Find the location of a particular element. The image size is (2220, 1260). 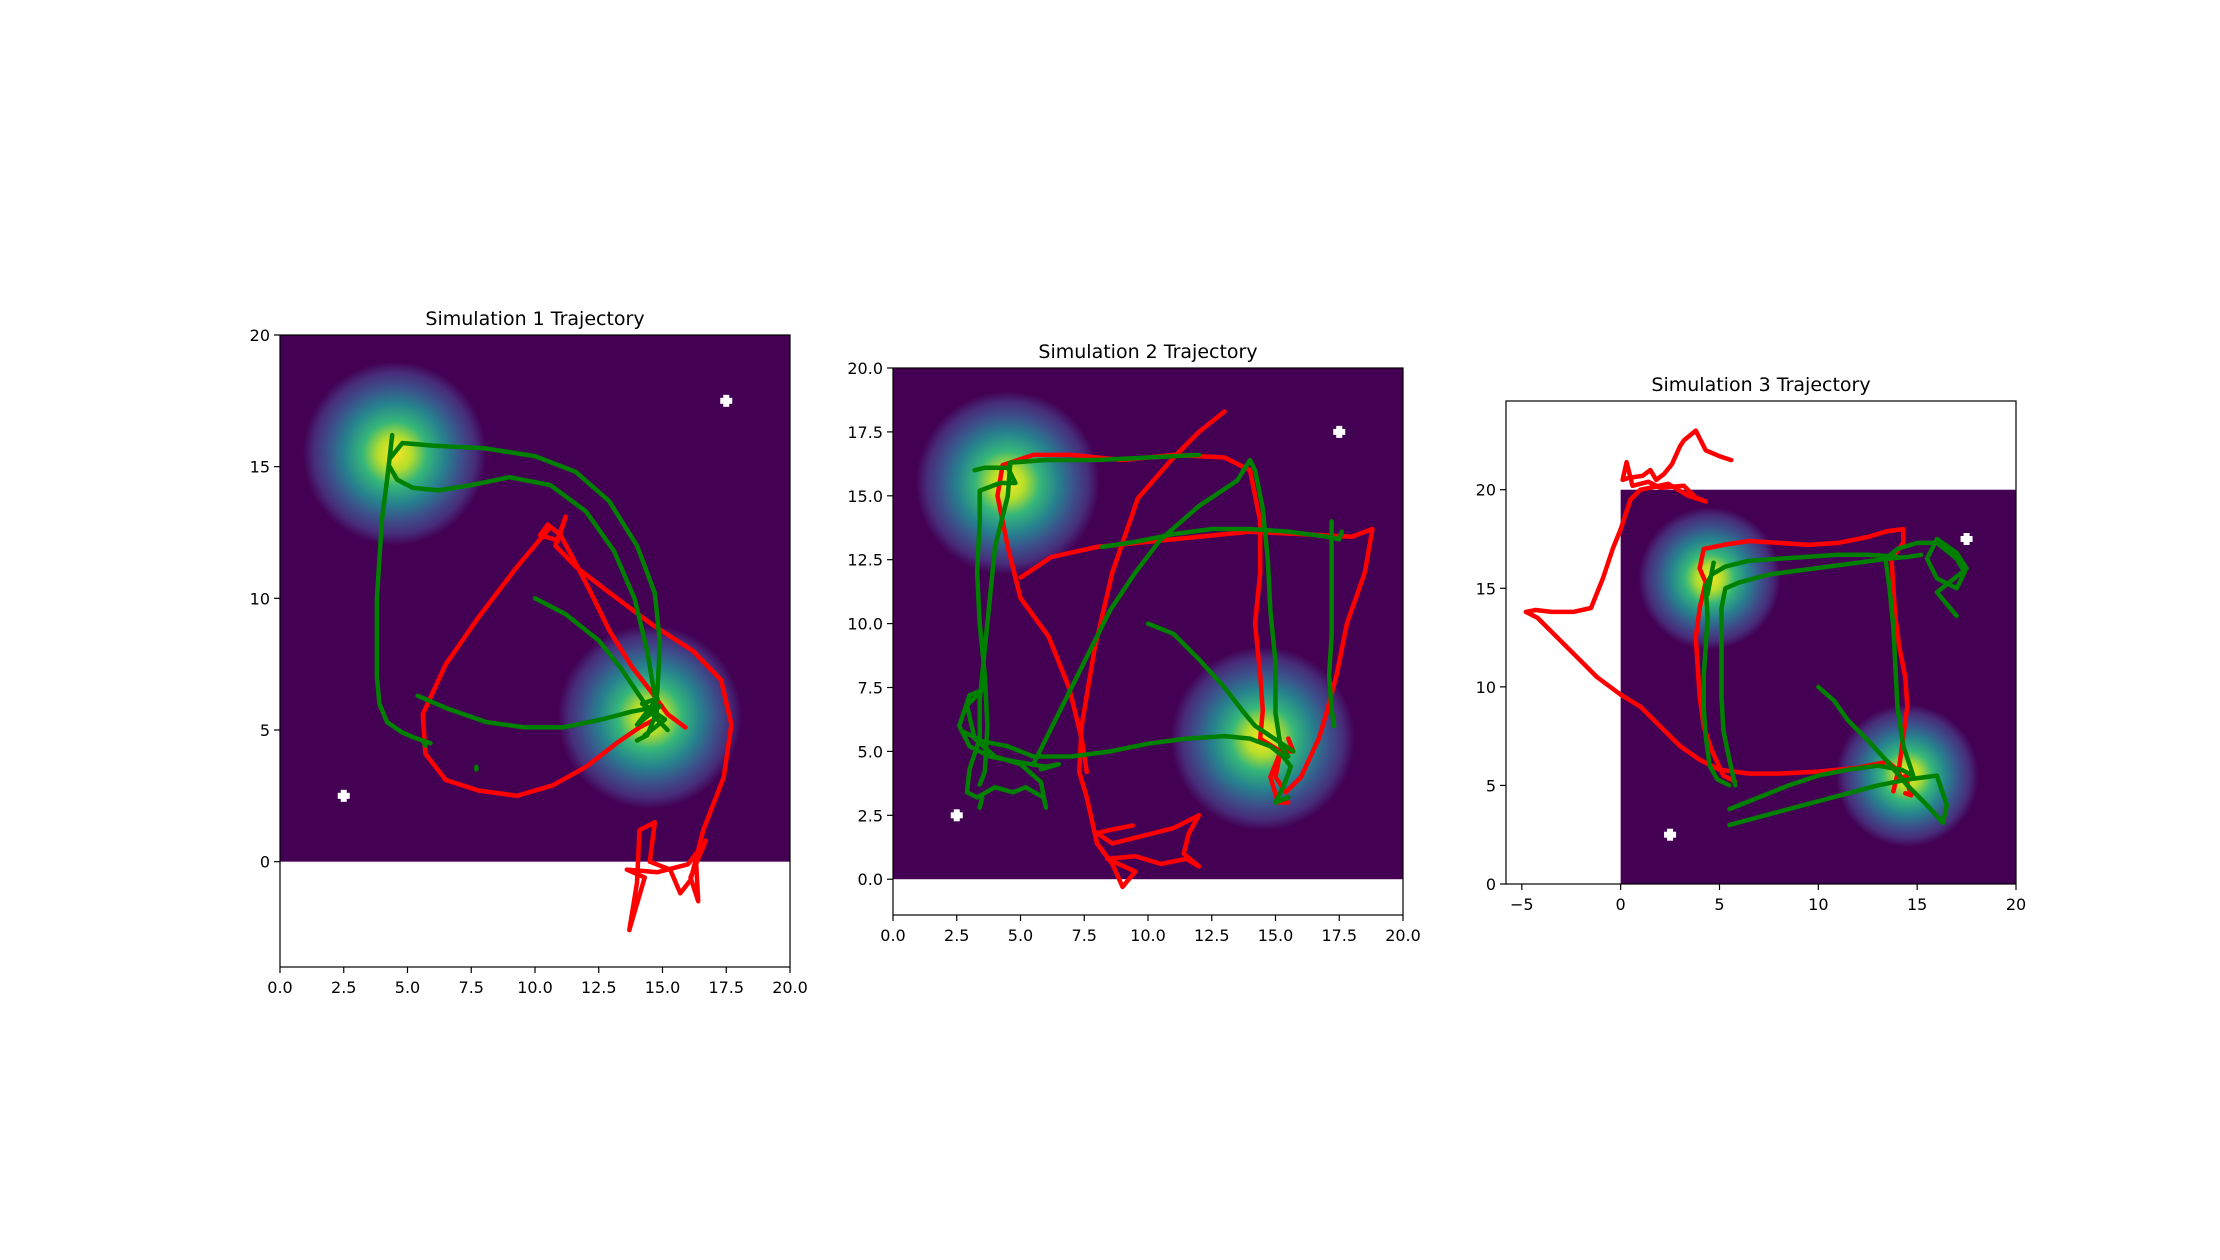

chart-title: Simulation 2 Trajectory is located at coordinates (1147, 352).